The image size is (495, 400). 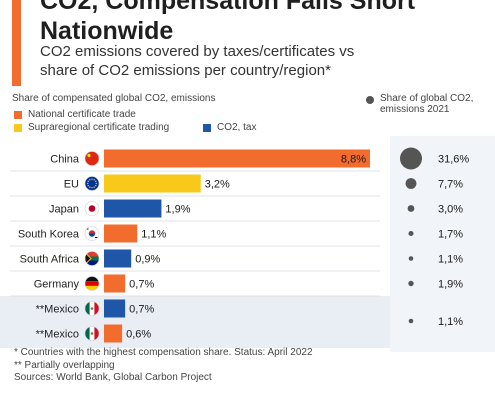 What do you see at coordinates (92, 158) in the screenshot?
I see `china-flag-icon` at bounding box center [92, 158].